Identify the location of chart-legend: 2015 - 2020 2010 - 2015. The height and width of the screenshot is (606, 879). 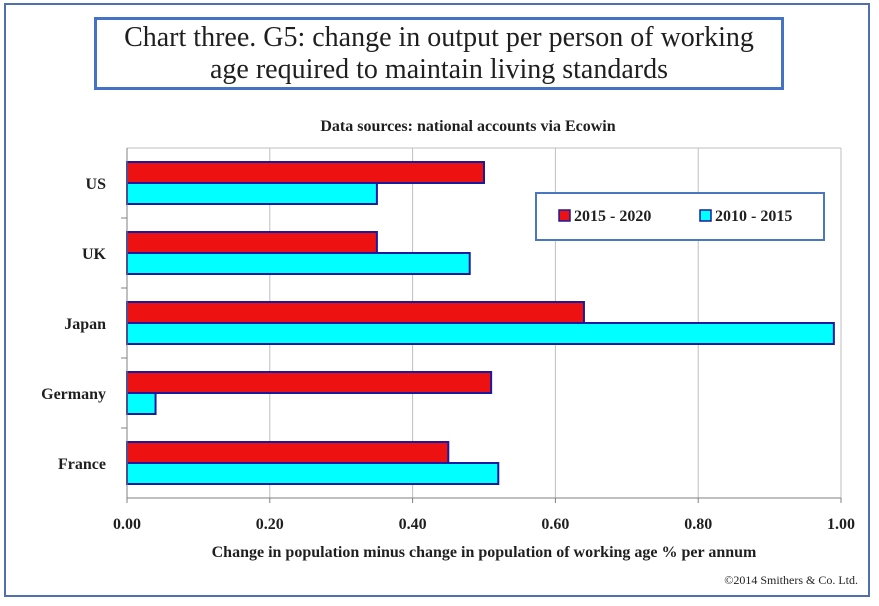
(680, 216).